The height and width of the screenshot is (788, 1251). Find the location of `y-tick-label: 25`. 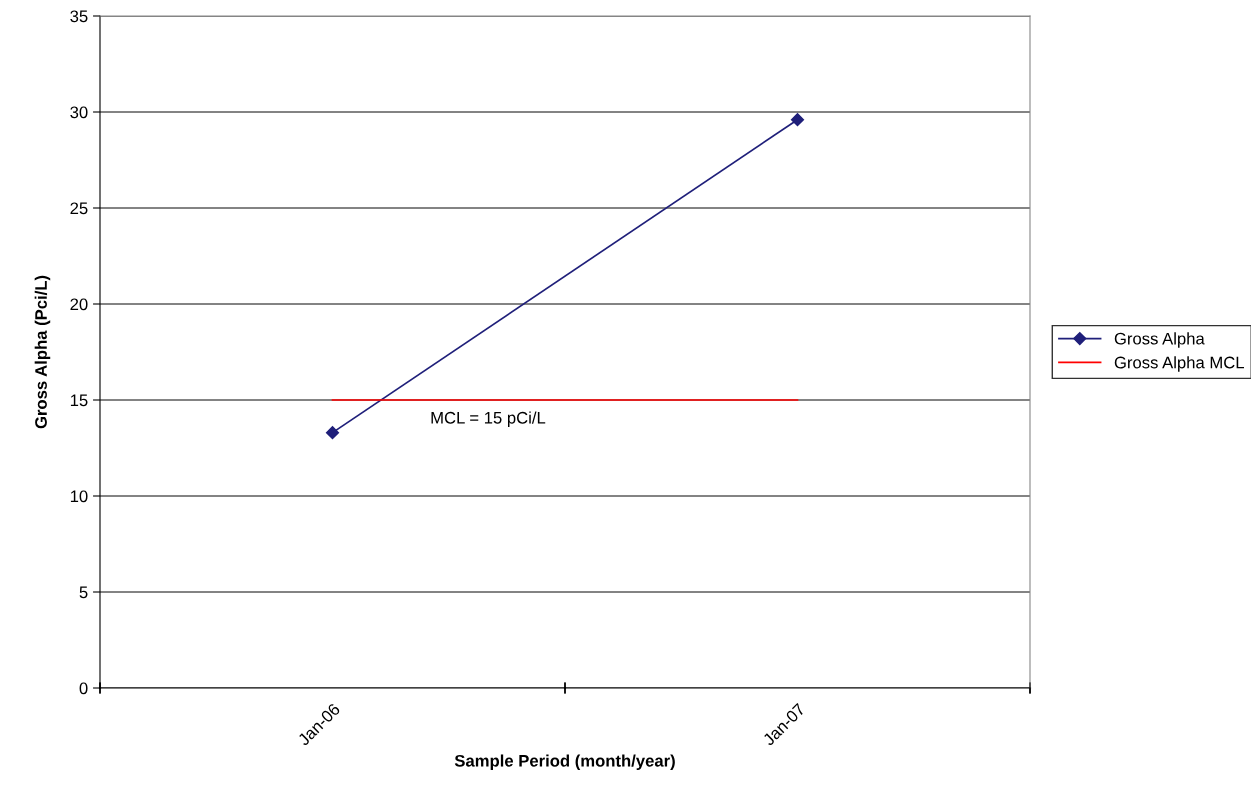

y-tick-label: 25 is located at coordinates (79, 208).